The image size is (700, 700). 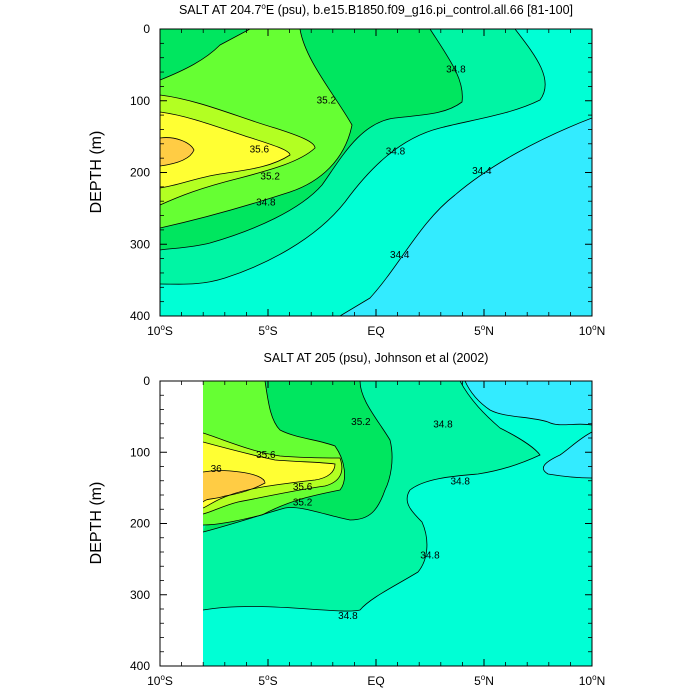 What do you see at coordinates (96, 523) in the screenshot?
I see `panel2-y-axis-label: DEPTH (m)` at bounding box center [96, 523].